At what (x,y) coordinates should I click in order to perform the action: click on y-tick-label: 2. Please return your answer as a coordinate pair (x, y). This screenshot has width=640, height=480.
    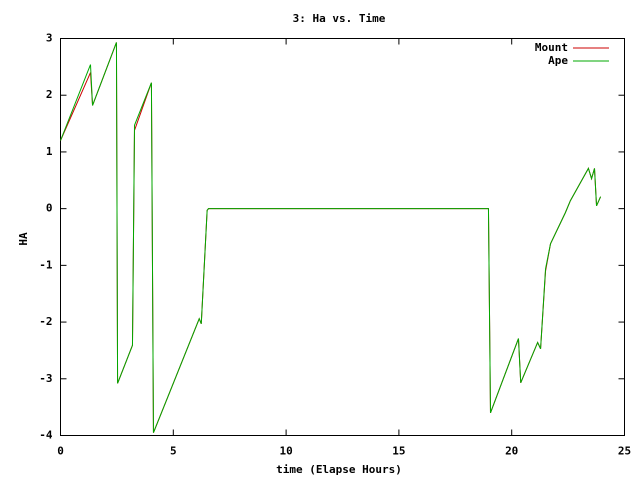
    Looking at the image, I should click on (49, 94).